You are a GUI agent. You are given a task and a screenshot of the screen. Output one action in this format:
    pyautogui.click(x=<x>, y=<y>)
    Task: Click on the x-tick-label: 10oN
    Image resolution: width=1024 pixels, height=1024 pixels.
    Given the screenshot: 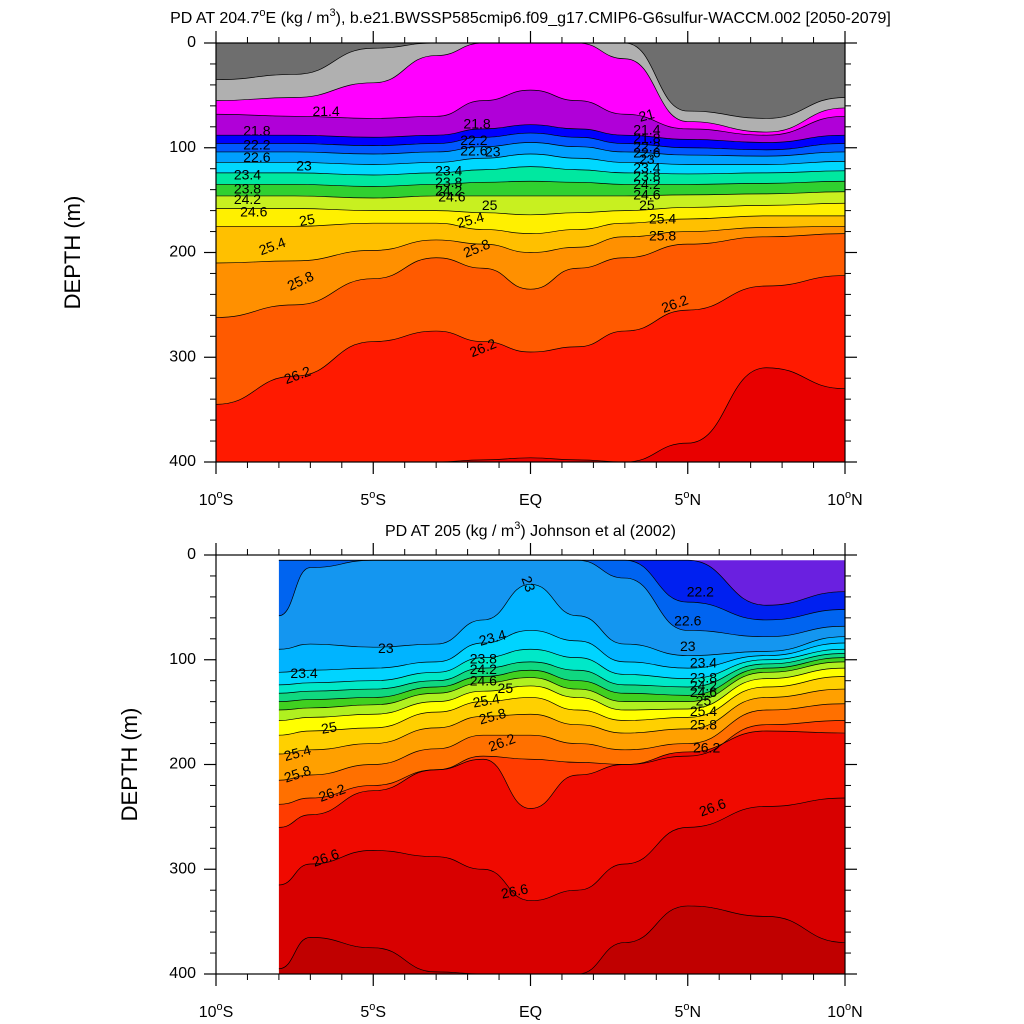 What is the action you would take?
    pyautogui.click(x=844, y=1011)
    